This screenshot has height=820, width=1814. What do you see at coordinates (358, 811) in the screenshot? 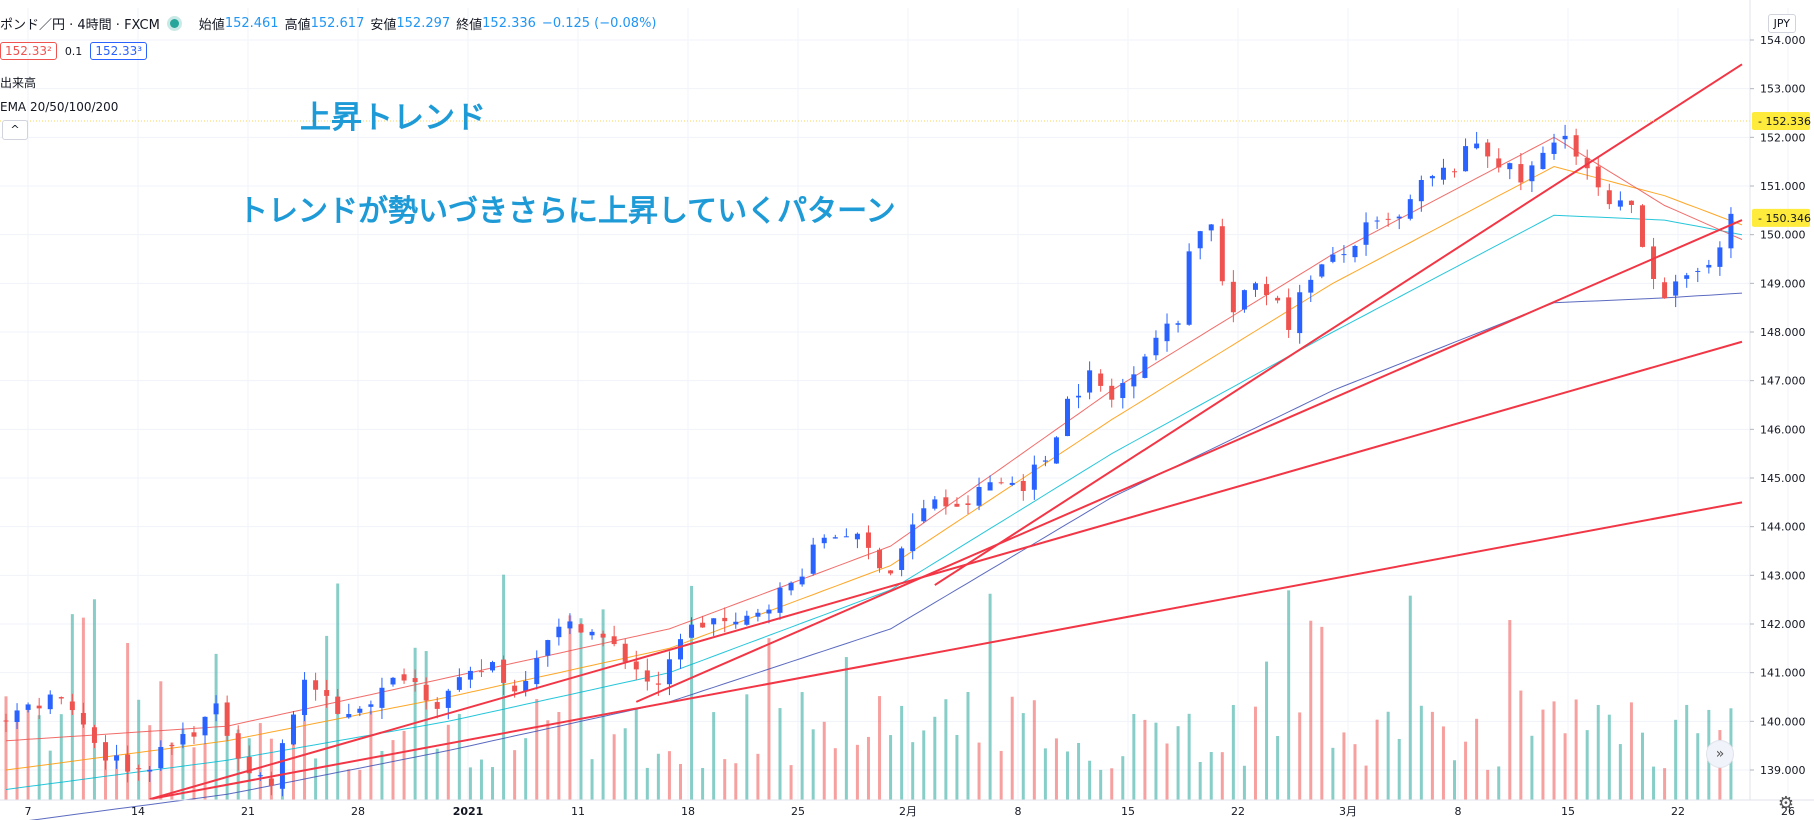
I see `time-tick-label: 28` at bounding box center [358, 811].